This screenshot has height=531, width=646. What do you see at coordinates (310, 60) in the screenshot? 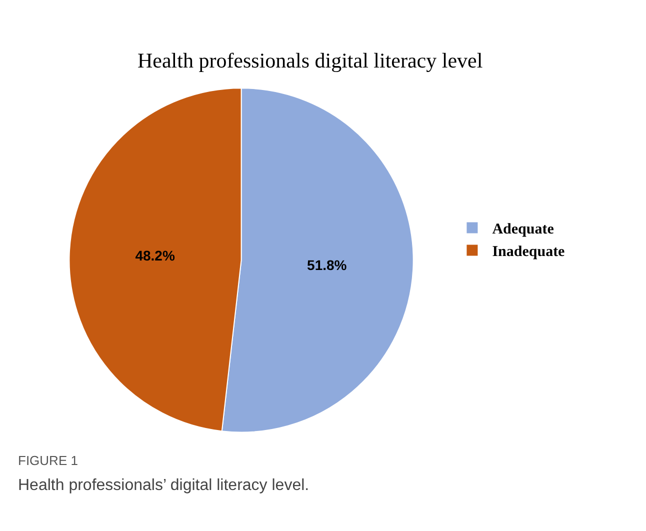
I see `chart-title: Health professionals digital literacy level` at bounding box center [310, 60].